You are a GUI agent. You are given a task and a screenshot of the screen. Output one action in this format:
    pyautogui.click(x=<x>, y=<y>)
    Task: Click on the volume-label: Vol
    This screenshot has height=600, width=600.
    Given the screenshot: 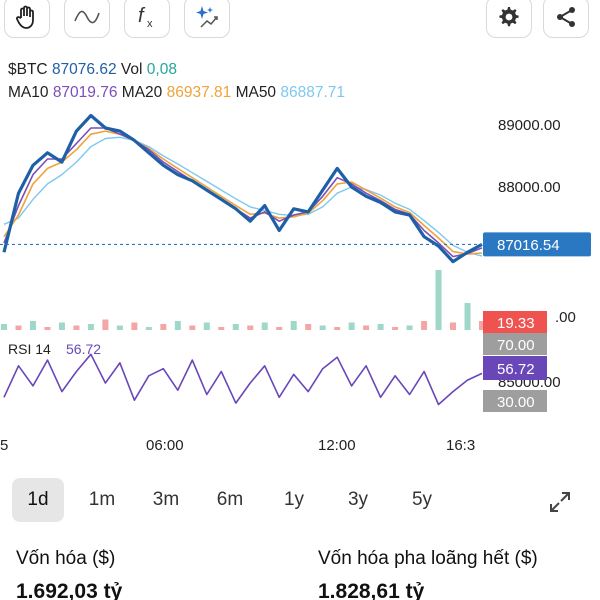 What is the action you would take?
    pyautogui.click(x=131, y=69)
    